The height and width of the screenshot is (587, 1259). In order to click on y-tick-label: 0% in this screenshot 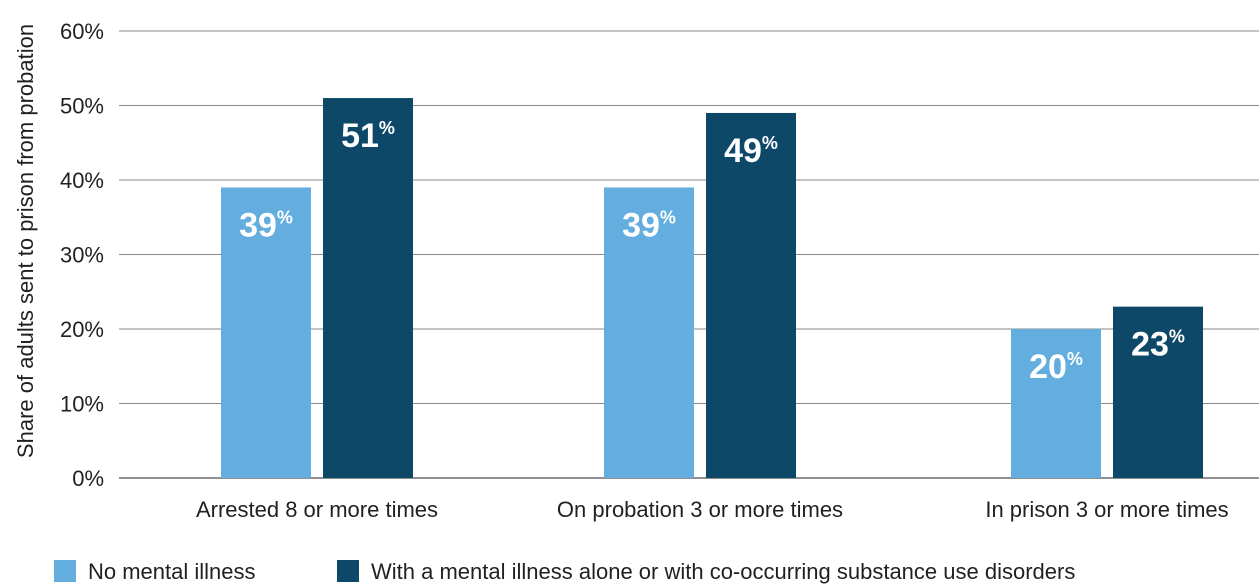, I will do `click(88, 478)`.